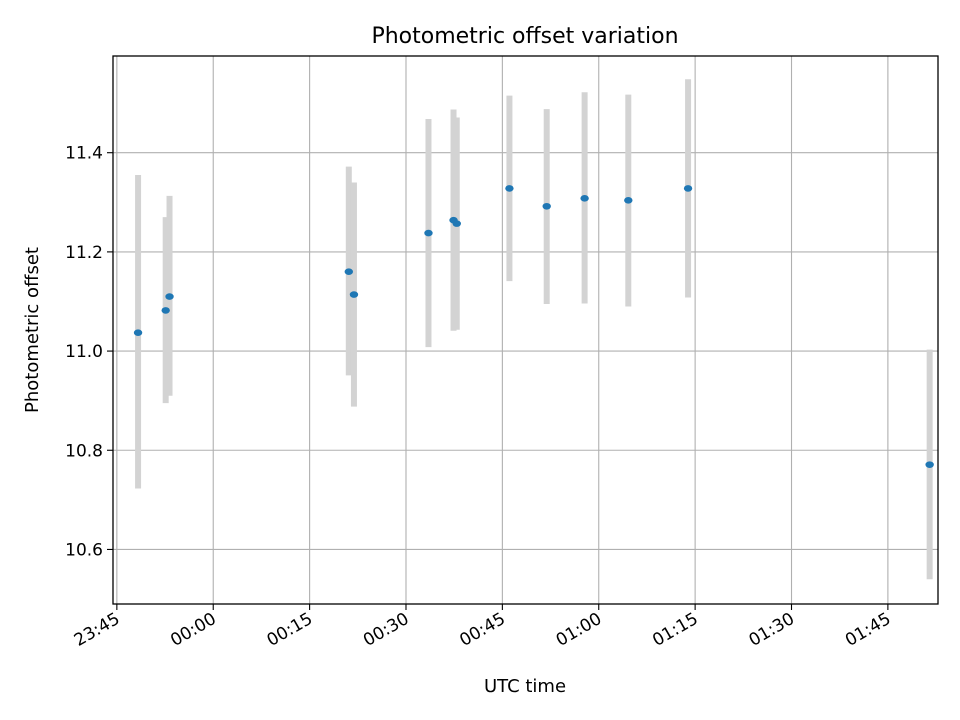 The width and height of the screenshot is (960, 720). Describe the element at coordinates (386, 630) in the screenshot. I see `x-tick-label: 00:30` at that location.